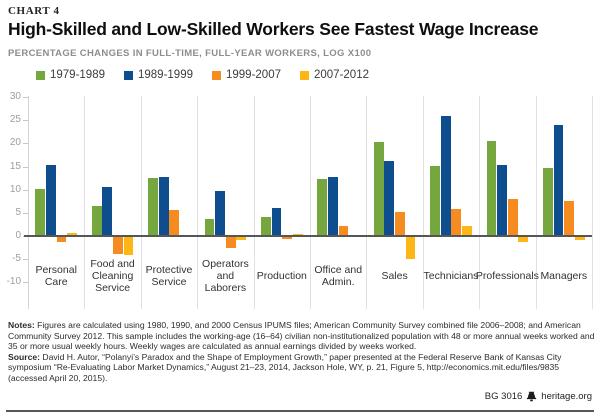 This screenshot has width=600, height=419. What do you see at coordinates (523, 239) in the screenshot?
I see `bar-2007-2012-professionals` at bounding box center [523, 239].